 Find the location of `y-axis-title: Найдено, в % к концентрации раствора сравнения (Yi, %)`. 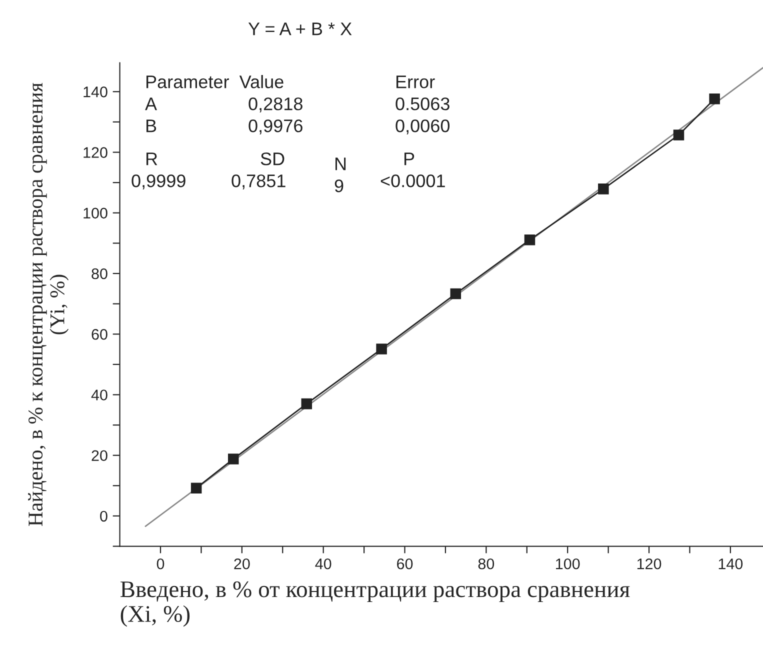

y-axis-title: Найдено, в % к концентрации раствора сравнения (Yi, %) is located at coordinates (48, 304).